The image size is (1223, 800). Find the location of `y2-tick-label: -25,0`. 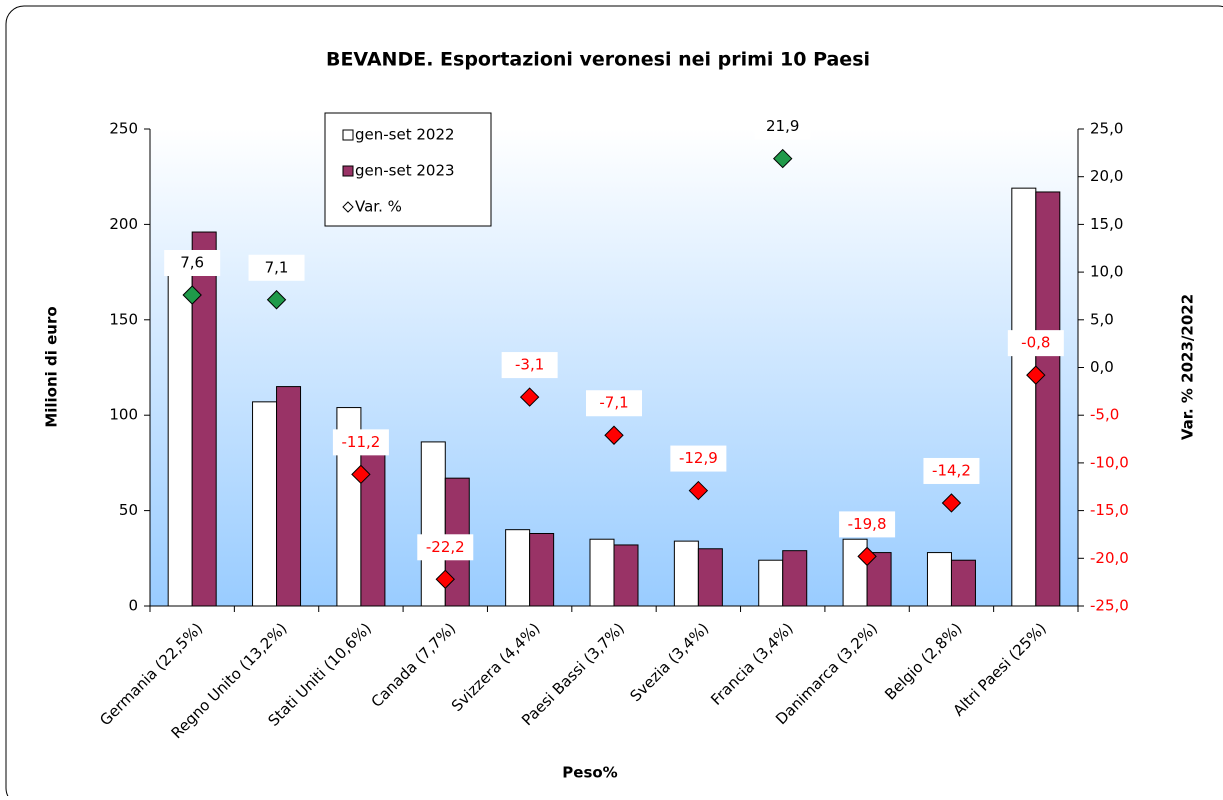

y2-tick-label: -25,0 is located at coordinates (1109, 606).